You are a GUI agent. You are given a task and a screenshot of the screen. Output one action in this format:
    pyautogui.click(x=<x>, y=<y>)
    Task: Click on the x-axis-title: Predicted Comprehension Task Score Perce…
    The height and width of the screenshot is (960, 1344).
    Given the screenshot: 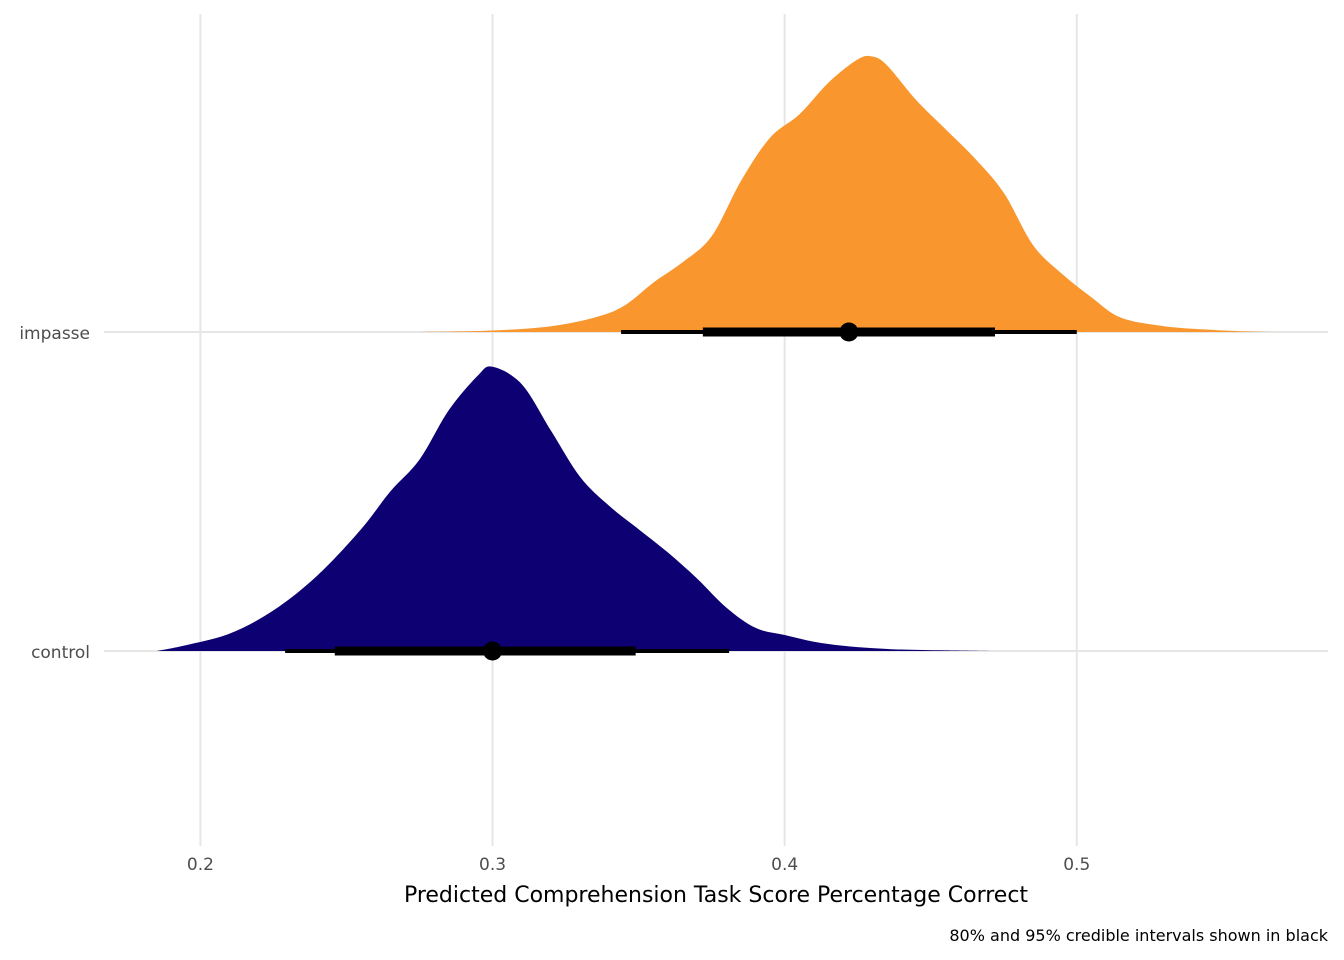 What is the action you would take?
    pyautogui.click(x=716, y=895)
    